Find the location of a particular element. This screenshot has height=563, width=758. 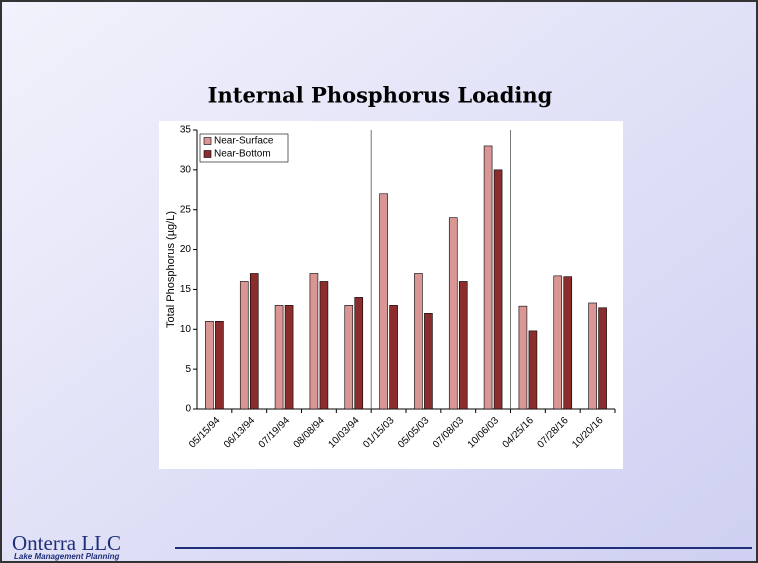

y-tick-label: 10 is located at coordinates (186, 329).